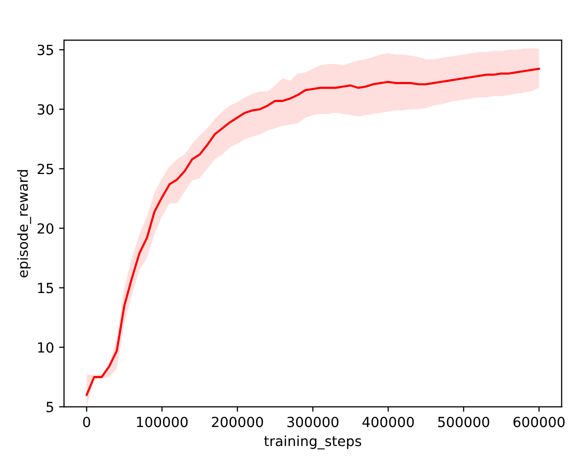  What do you see at coordinates (388, 422) in the screenshot?
I see `x-tick-label: 400000` at bounding box center [388, 422].